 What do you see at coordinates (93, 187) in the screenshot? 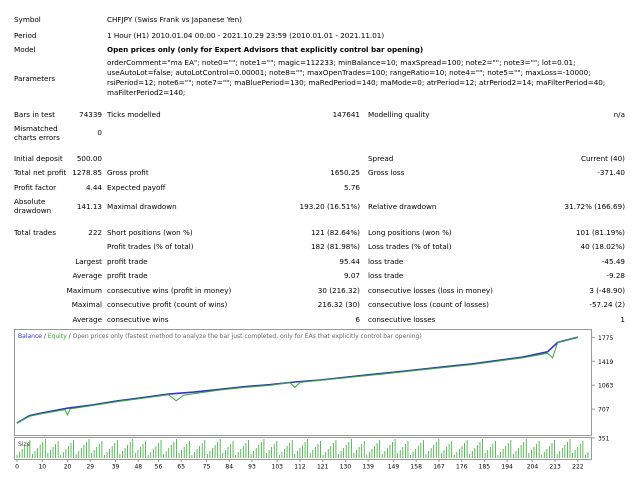
I see `profit-factor-value: 4.44` at bounding box center [93, 187].